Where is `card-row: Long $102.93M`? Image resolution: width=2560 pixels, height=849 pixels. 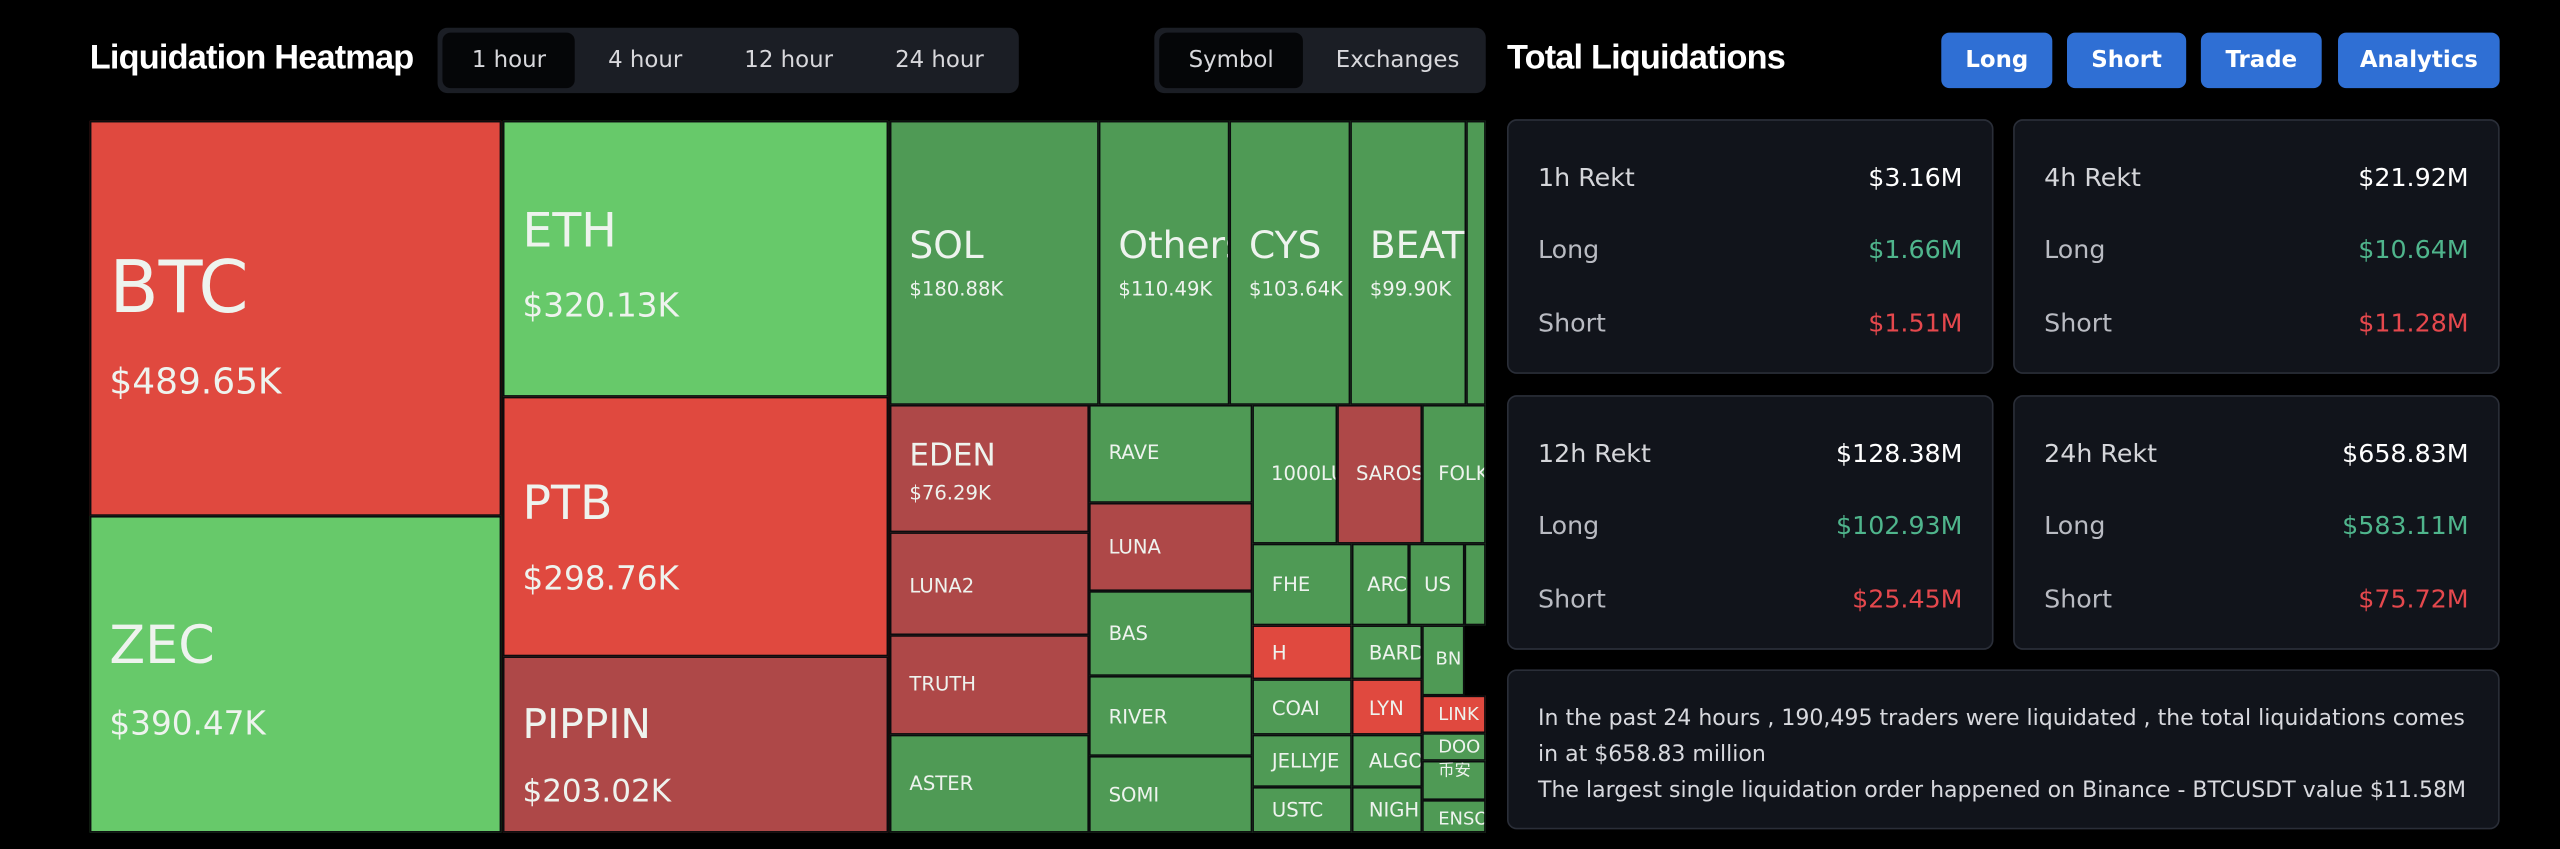 card-row: Long $102.93M is located at coordinates (1750, 525).